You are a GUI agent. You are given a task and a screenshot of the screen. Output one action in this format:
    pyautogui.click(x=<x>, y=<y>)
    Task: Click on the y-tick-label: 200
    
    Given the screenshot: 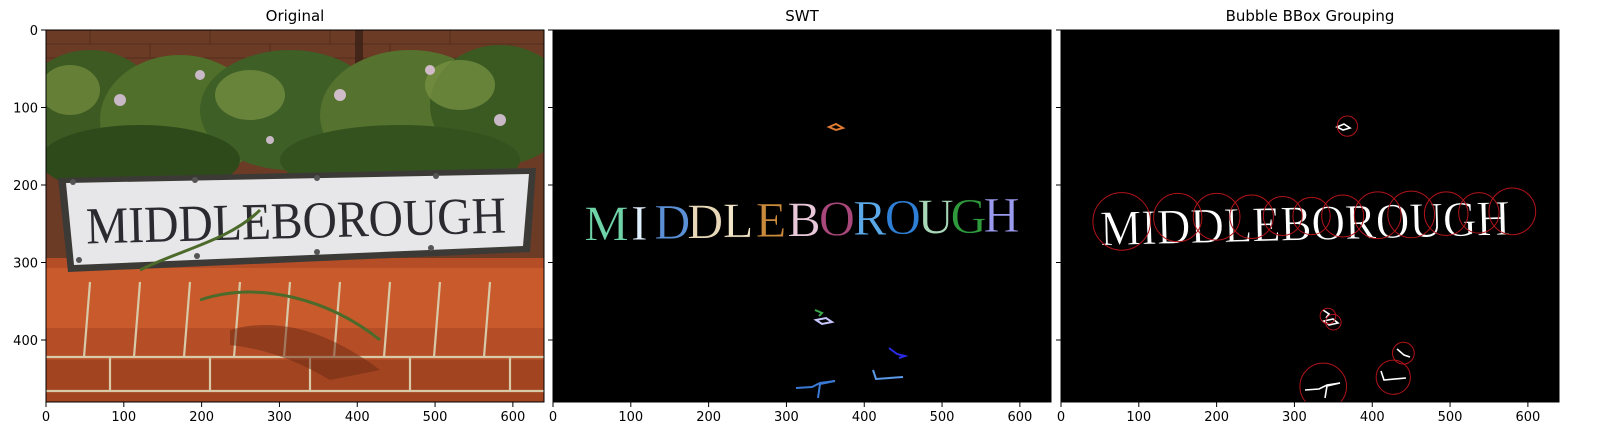 What is the action you would take?
    pyautogui.click(x=25, y=186)
    